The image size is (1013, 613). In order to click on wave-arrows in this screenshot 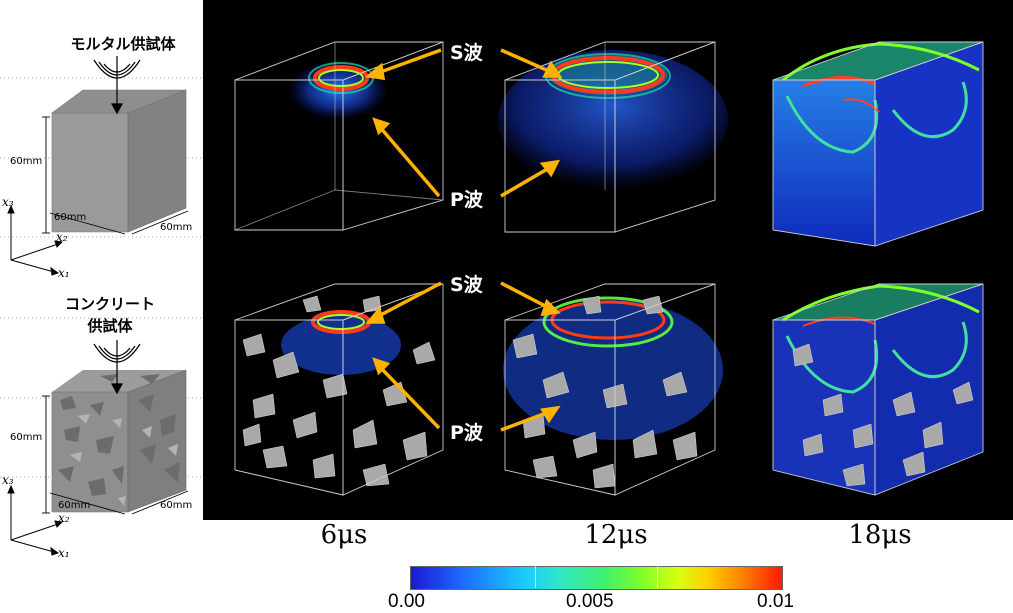, I will do `click(463, 240)`.